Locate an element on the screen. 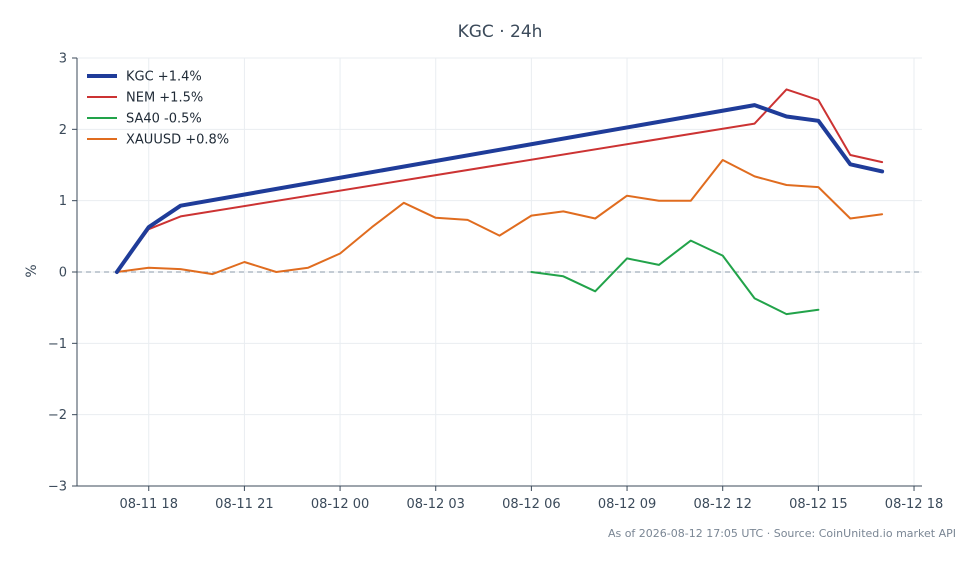 The height and width of the screenshot is (564, 980). y-tick-labels: 3 2 1 0 −1 −2 −3 is located at coordinates (57, 273).